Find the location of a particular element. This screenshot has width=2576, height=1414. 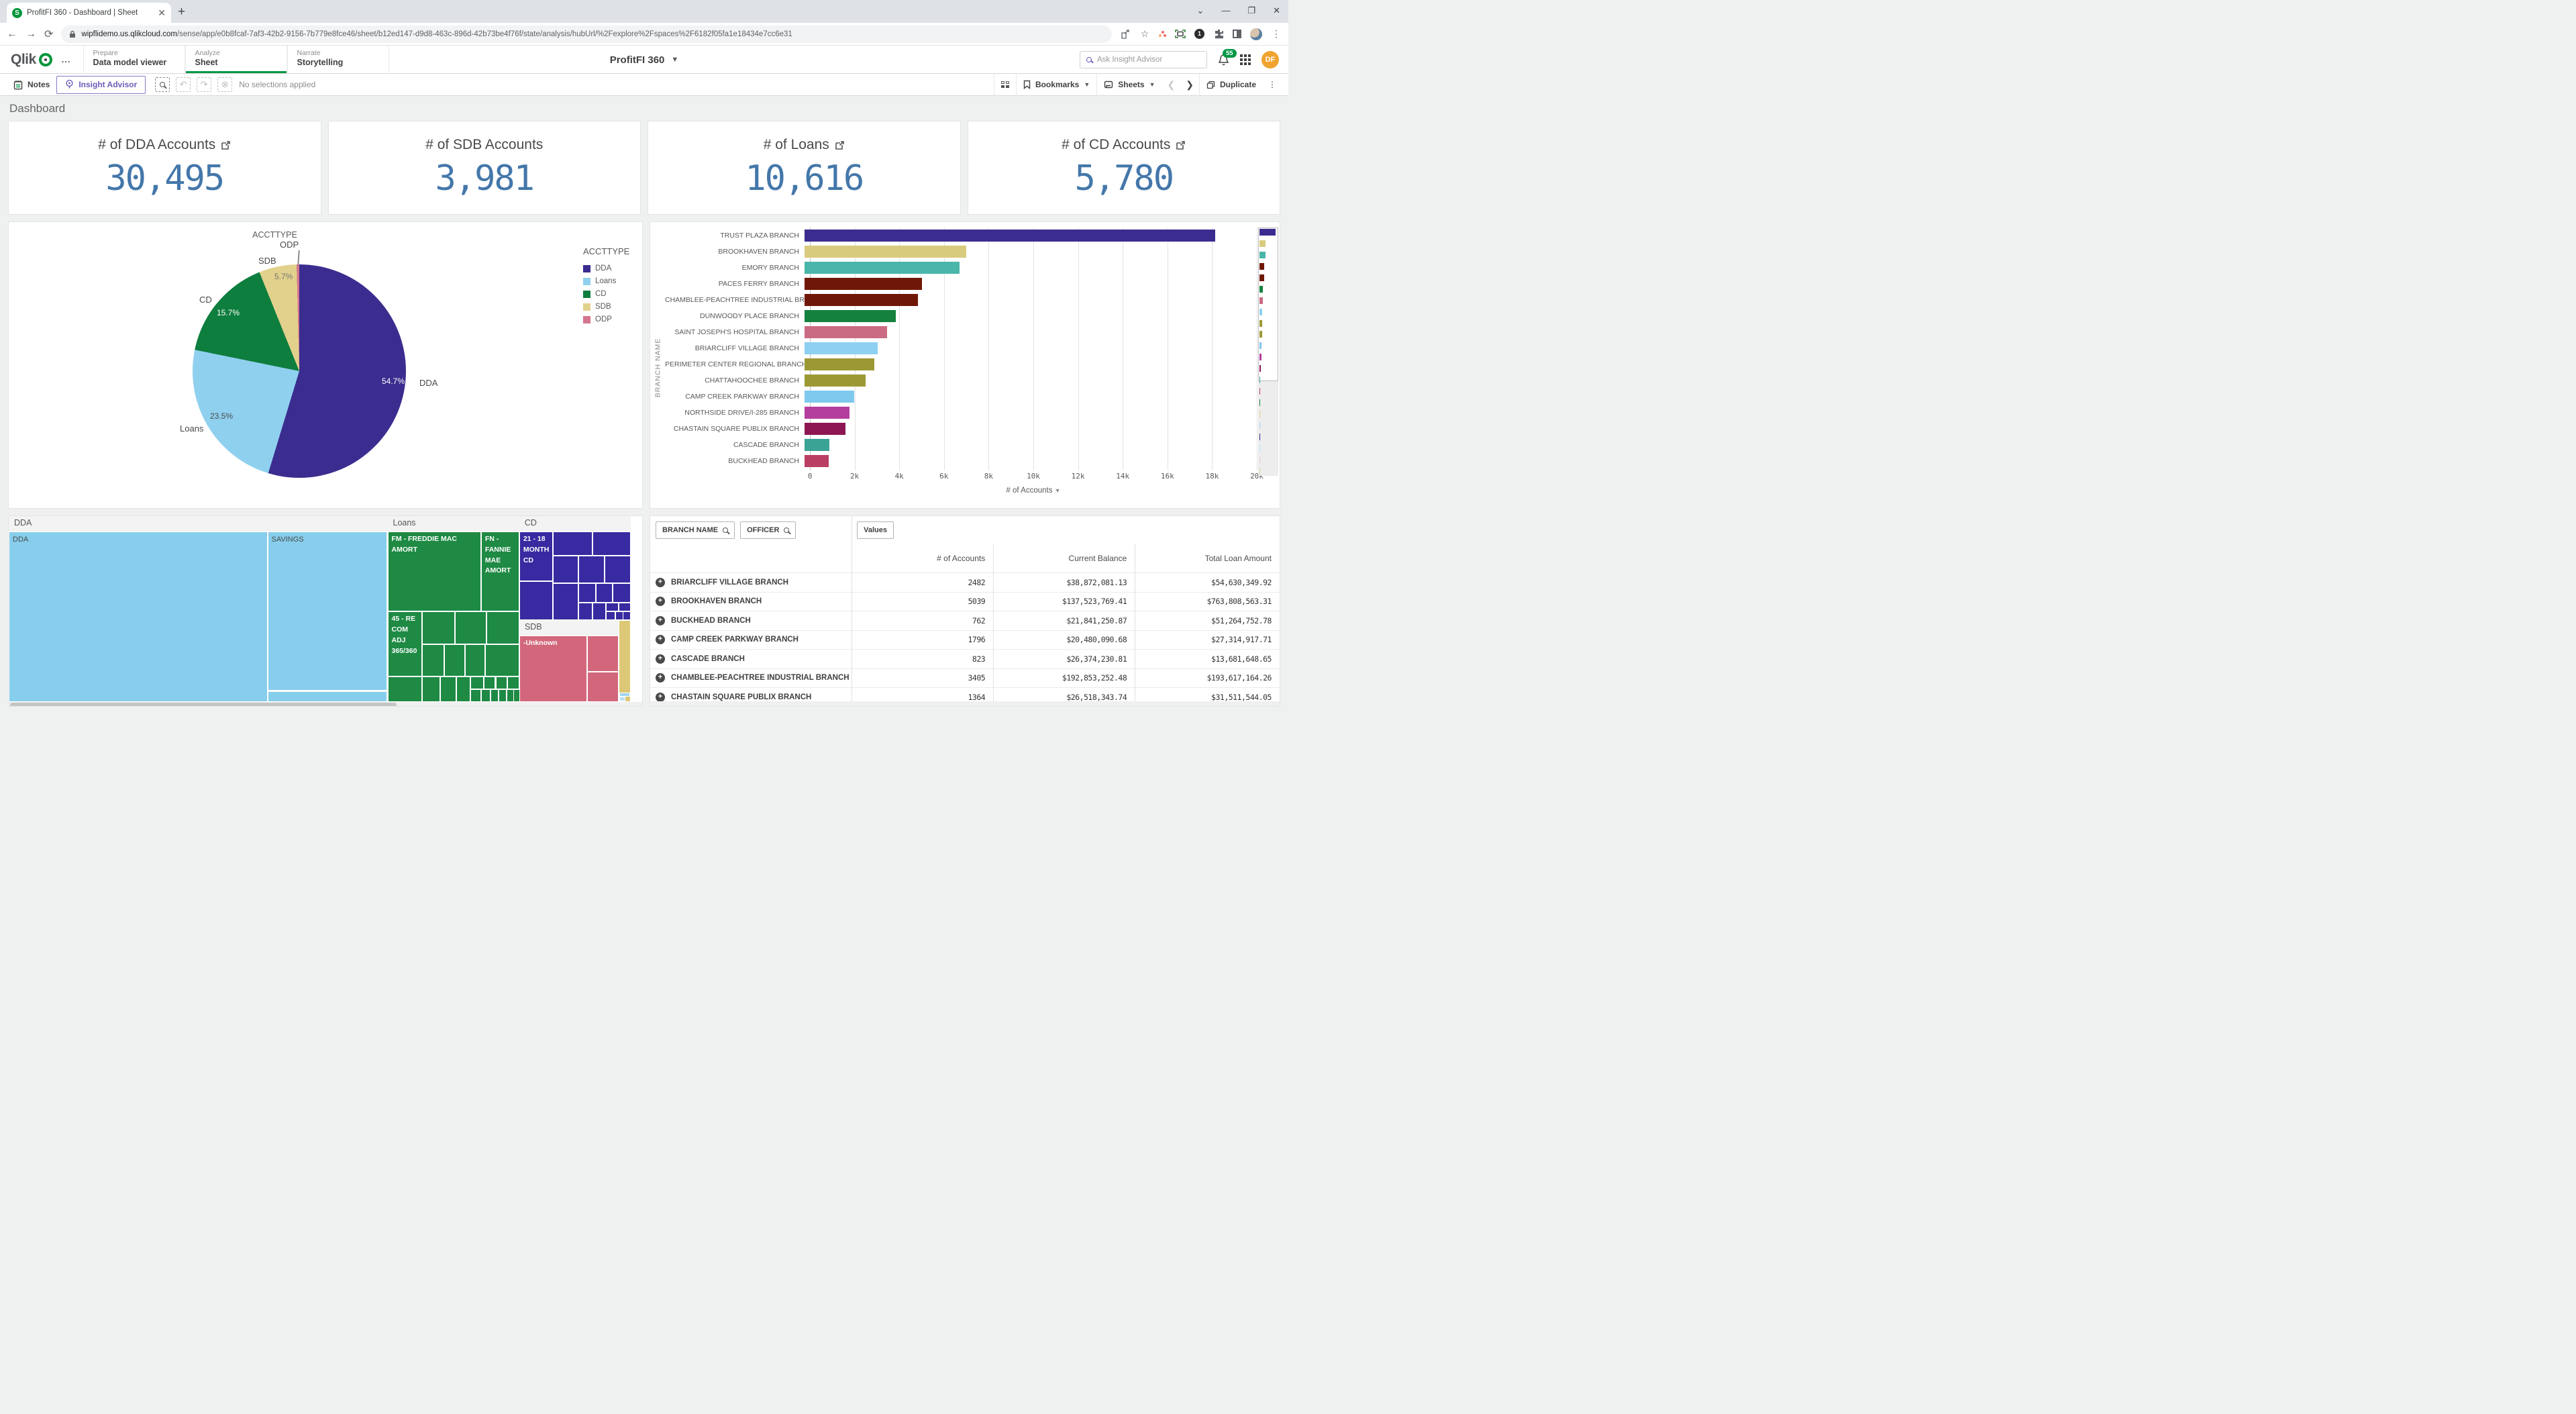

treemap-cell: 21 - 18 MONTH CD is located at coordinates (536, 556).